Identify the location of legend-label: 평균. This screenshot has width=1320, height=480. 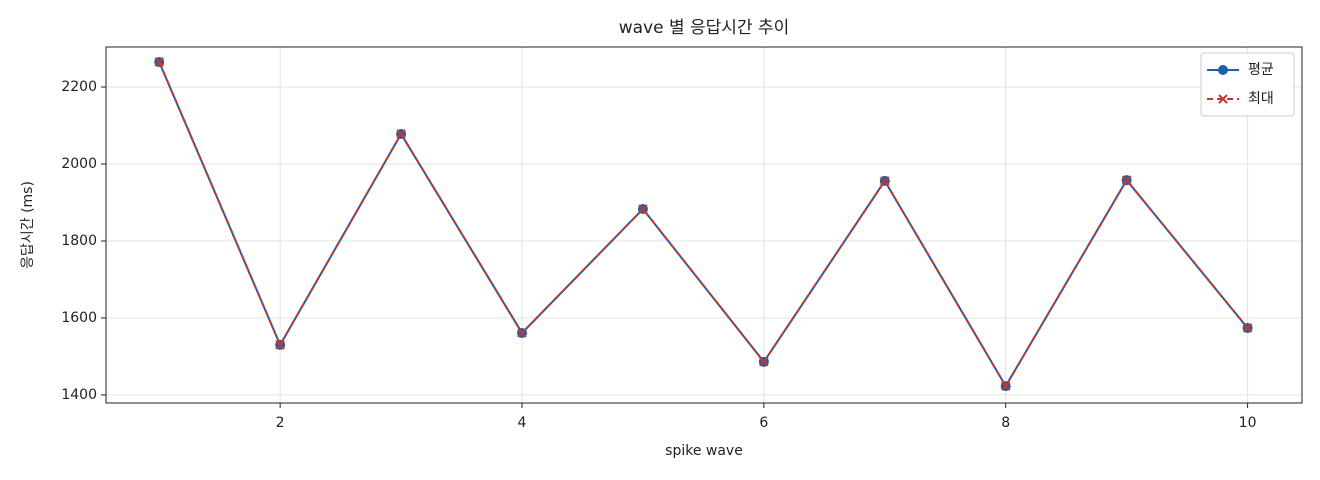
(1261, 70).